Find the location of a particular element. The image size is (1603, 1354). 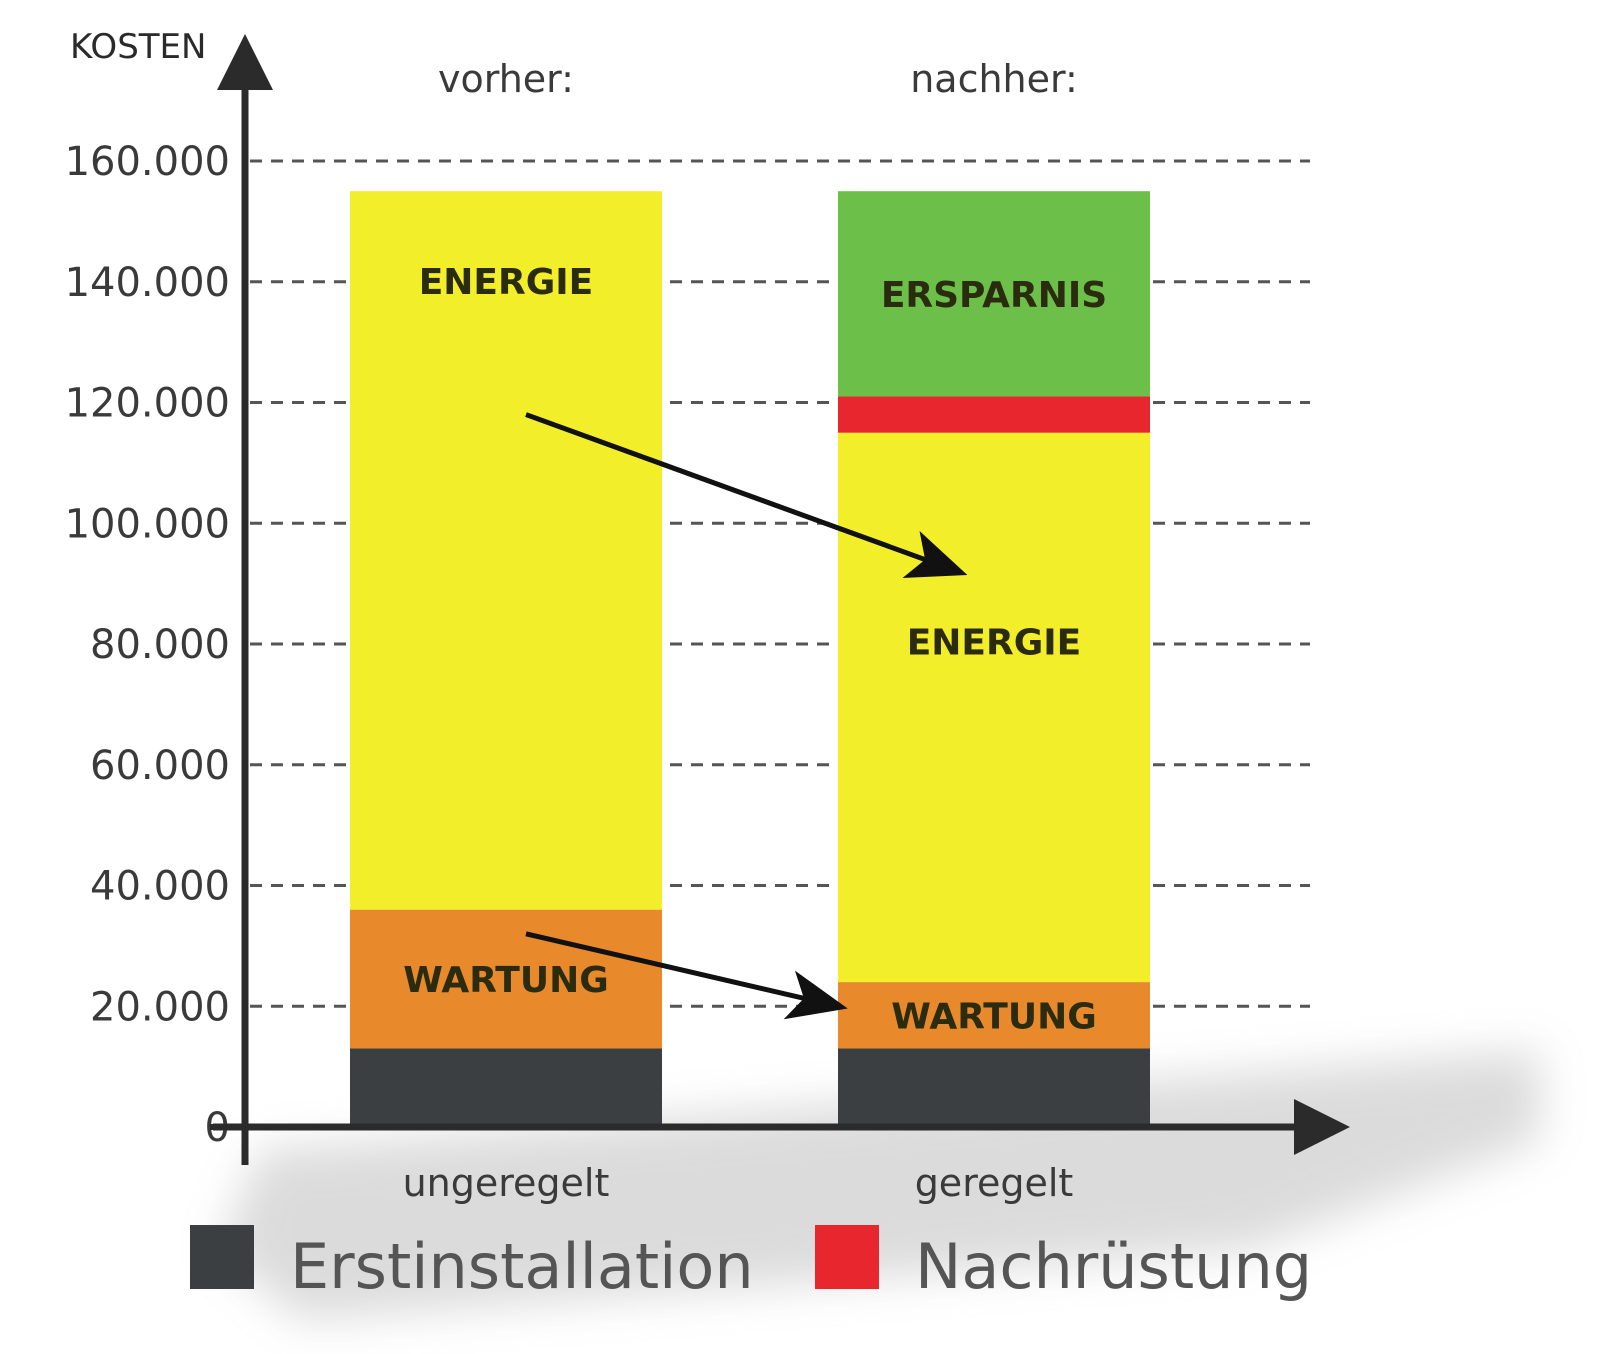

y-tick-label: 120.000 is located at coordinates (147, 404).